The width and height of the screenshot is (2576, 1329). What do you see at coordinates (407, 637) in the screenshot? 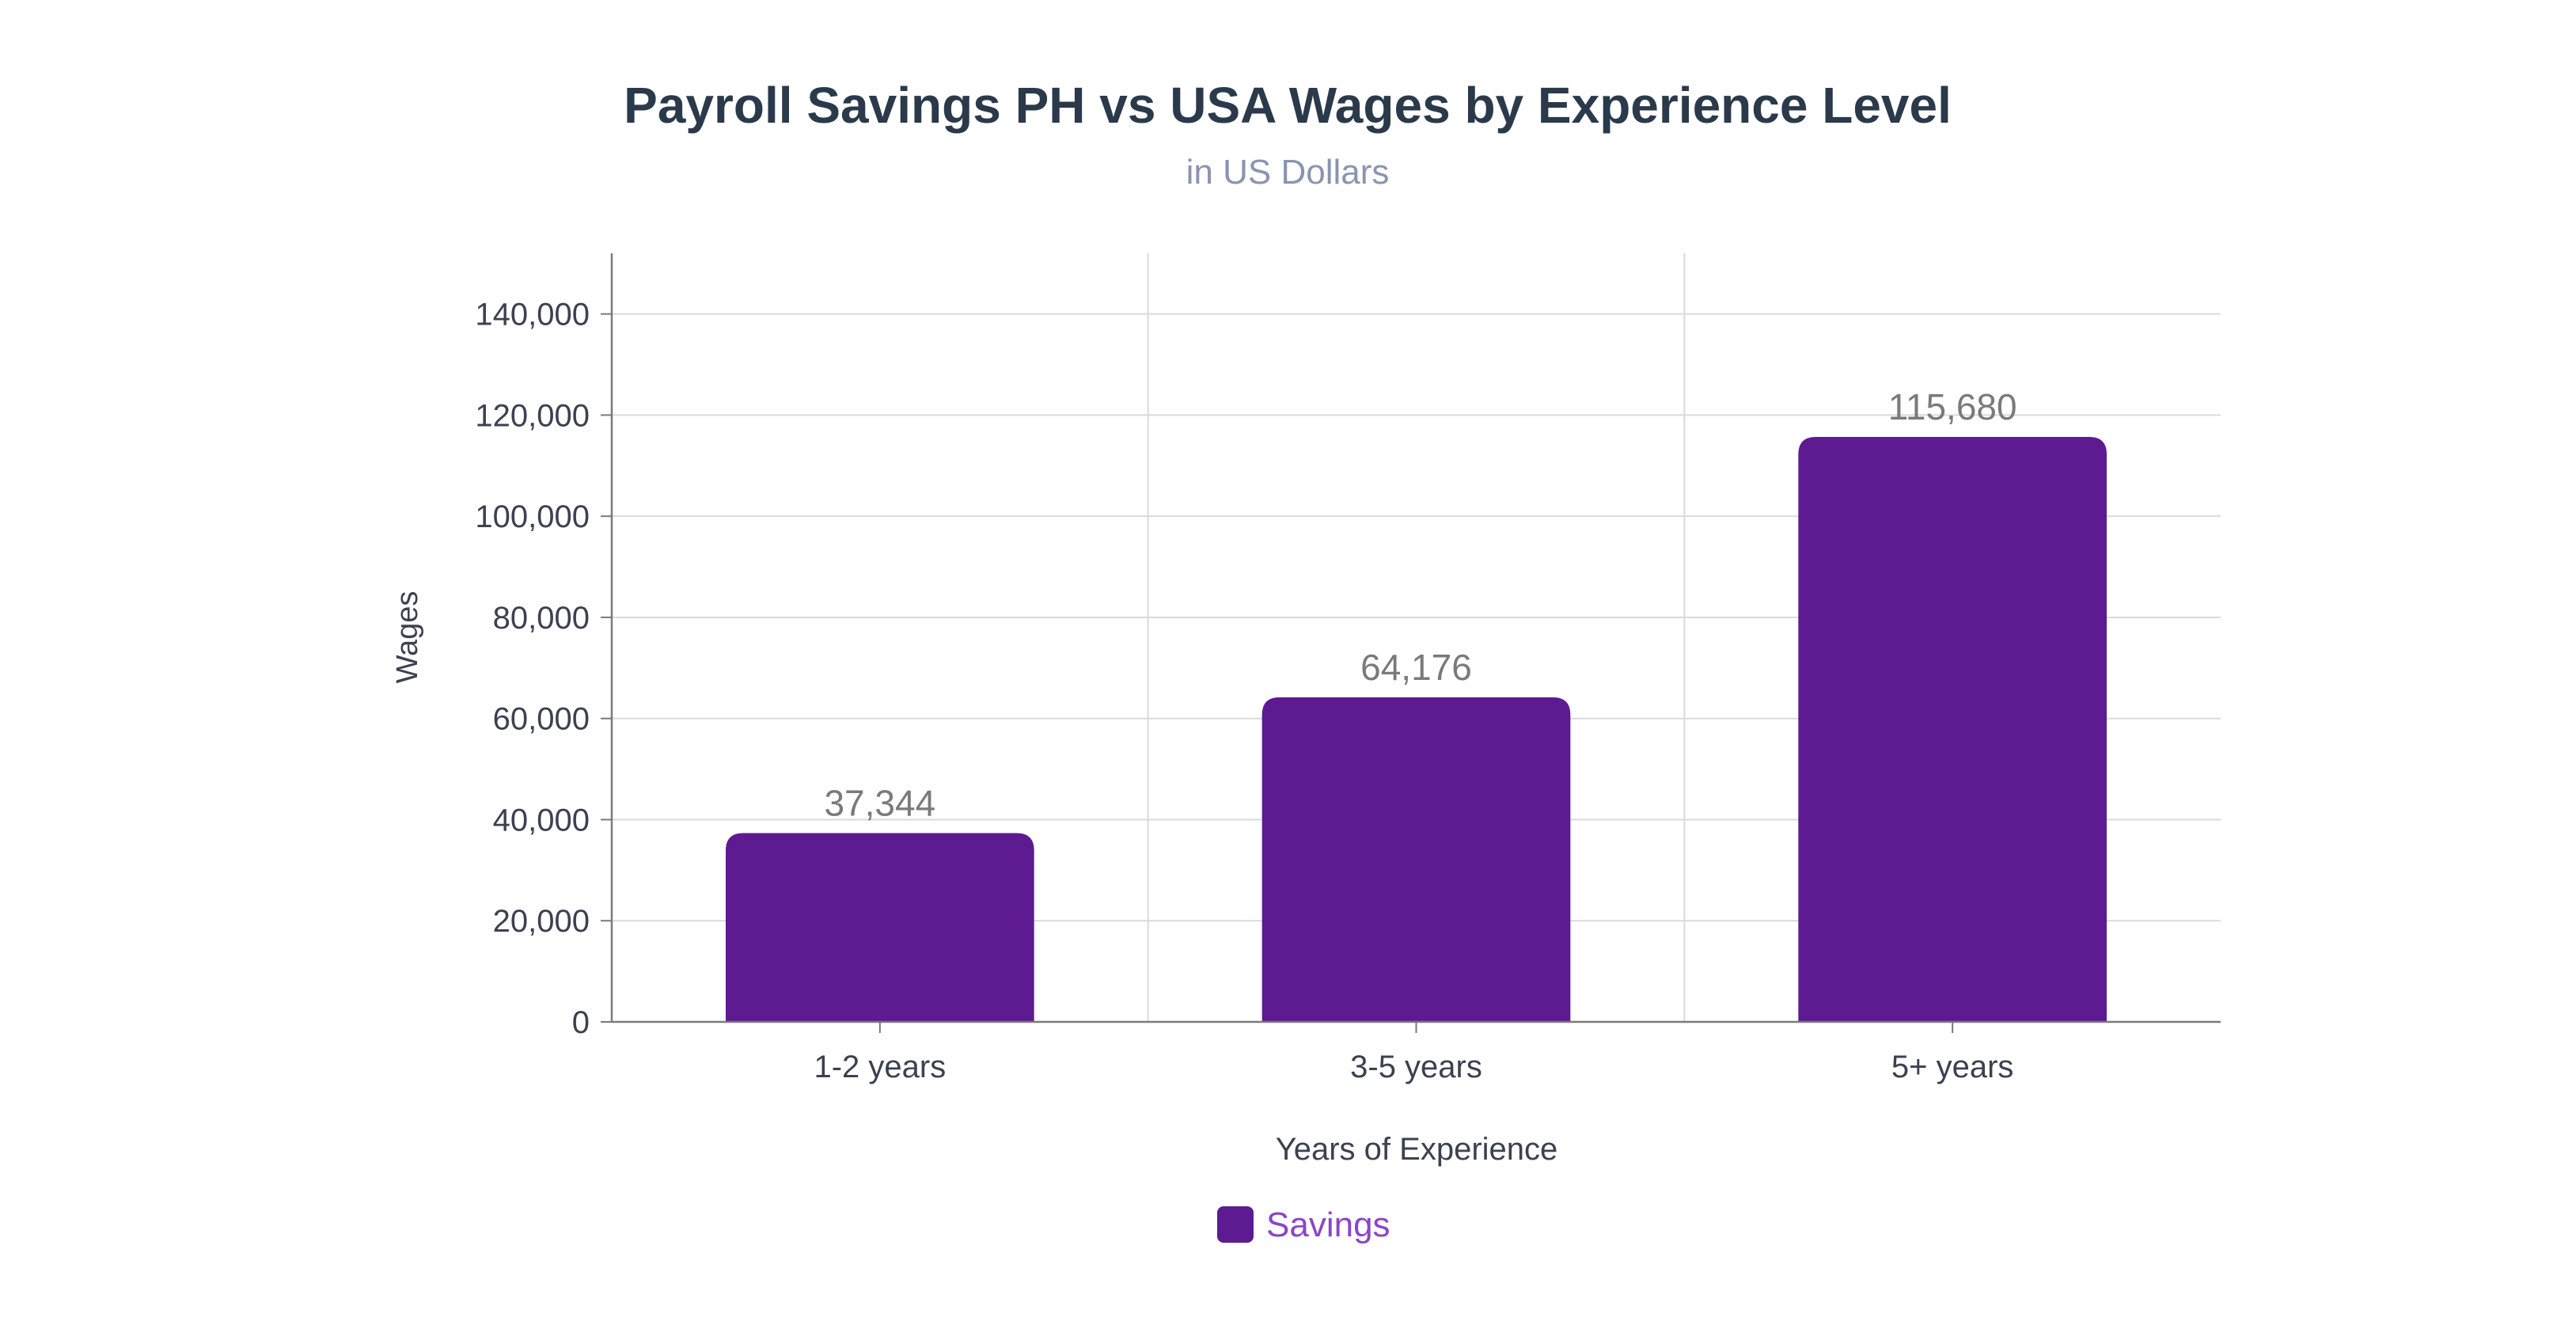
I see `y-axis-title: Wages` at bounding box center [407, 637].